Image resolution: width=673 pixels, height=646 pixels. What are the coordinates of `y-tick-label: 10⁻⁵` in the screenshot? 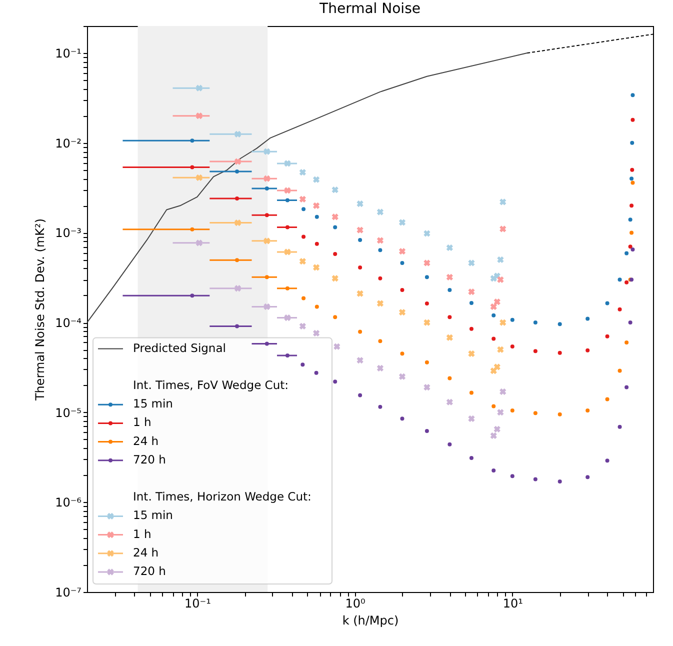 It's located at (68, 413).